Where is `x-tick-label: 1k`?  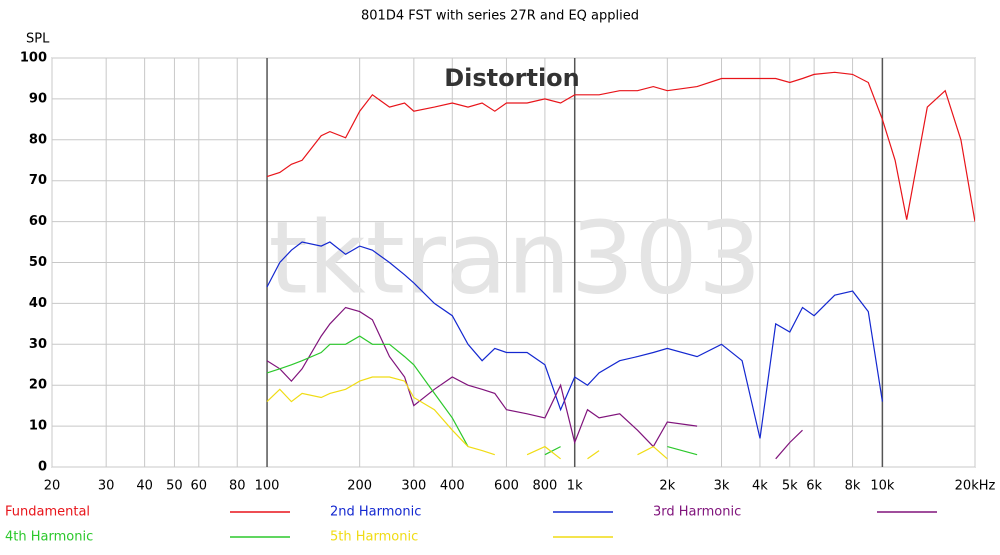
x-tick-label: 1k is located at coordinates (575, 486).